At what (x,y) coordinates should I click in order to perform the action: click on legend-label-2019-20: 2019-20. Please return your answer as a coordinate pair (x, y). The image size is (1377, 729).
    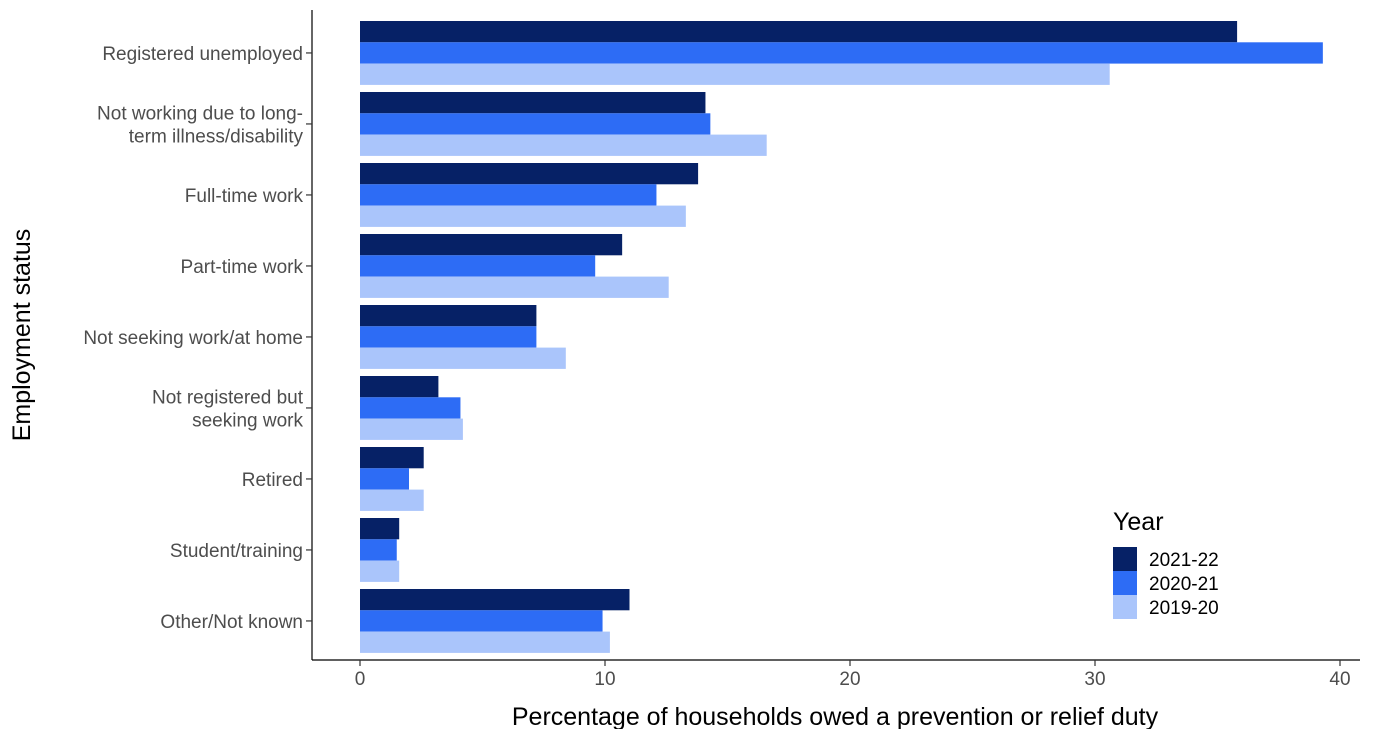
    Looking at the image, I should click on (1184, 608).